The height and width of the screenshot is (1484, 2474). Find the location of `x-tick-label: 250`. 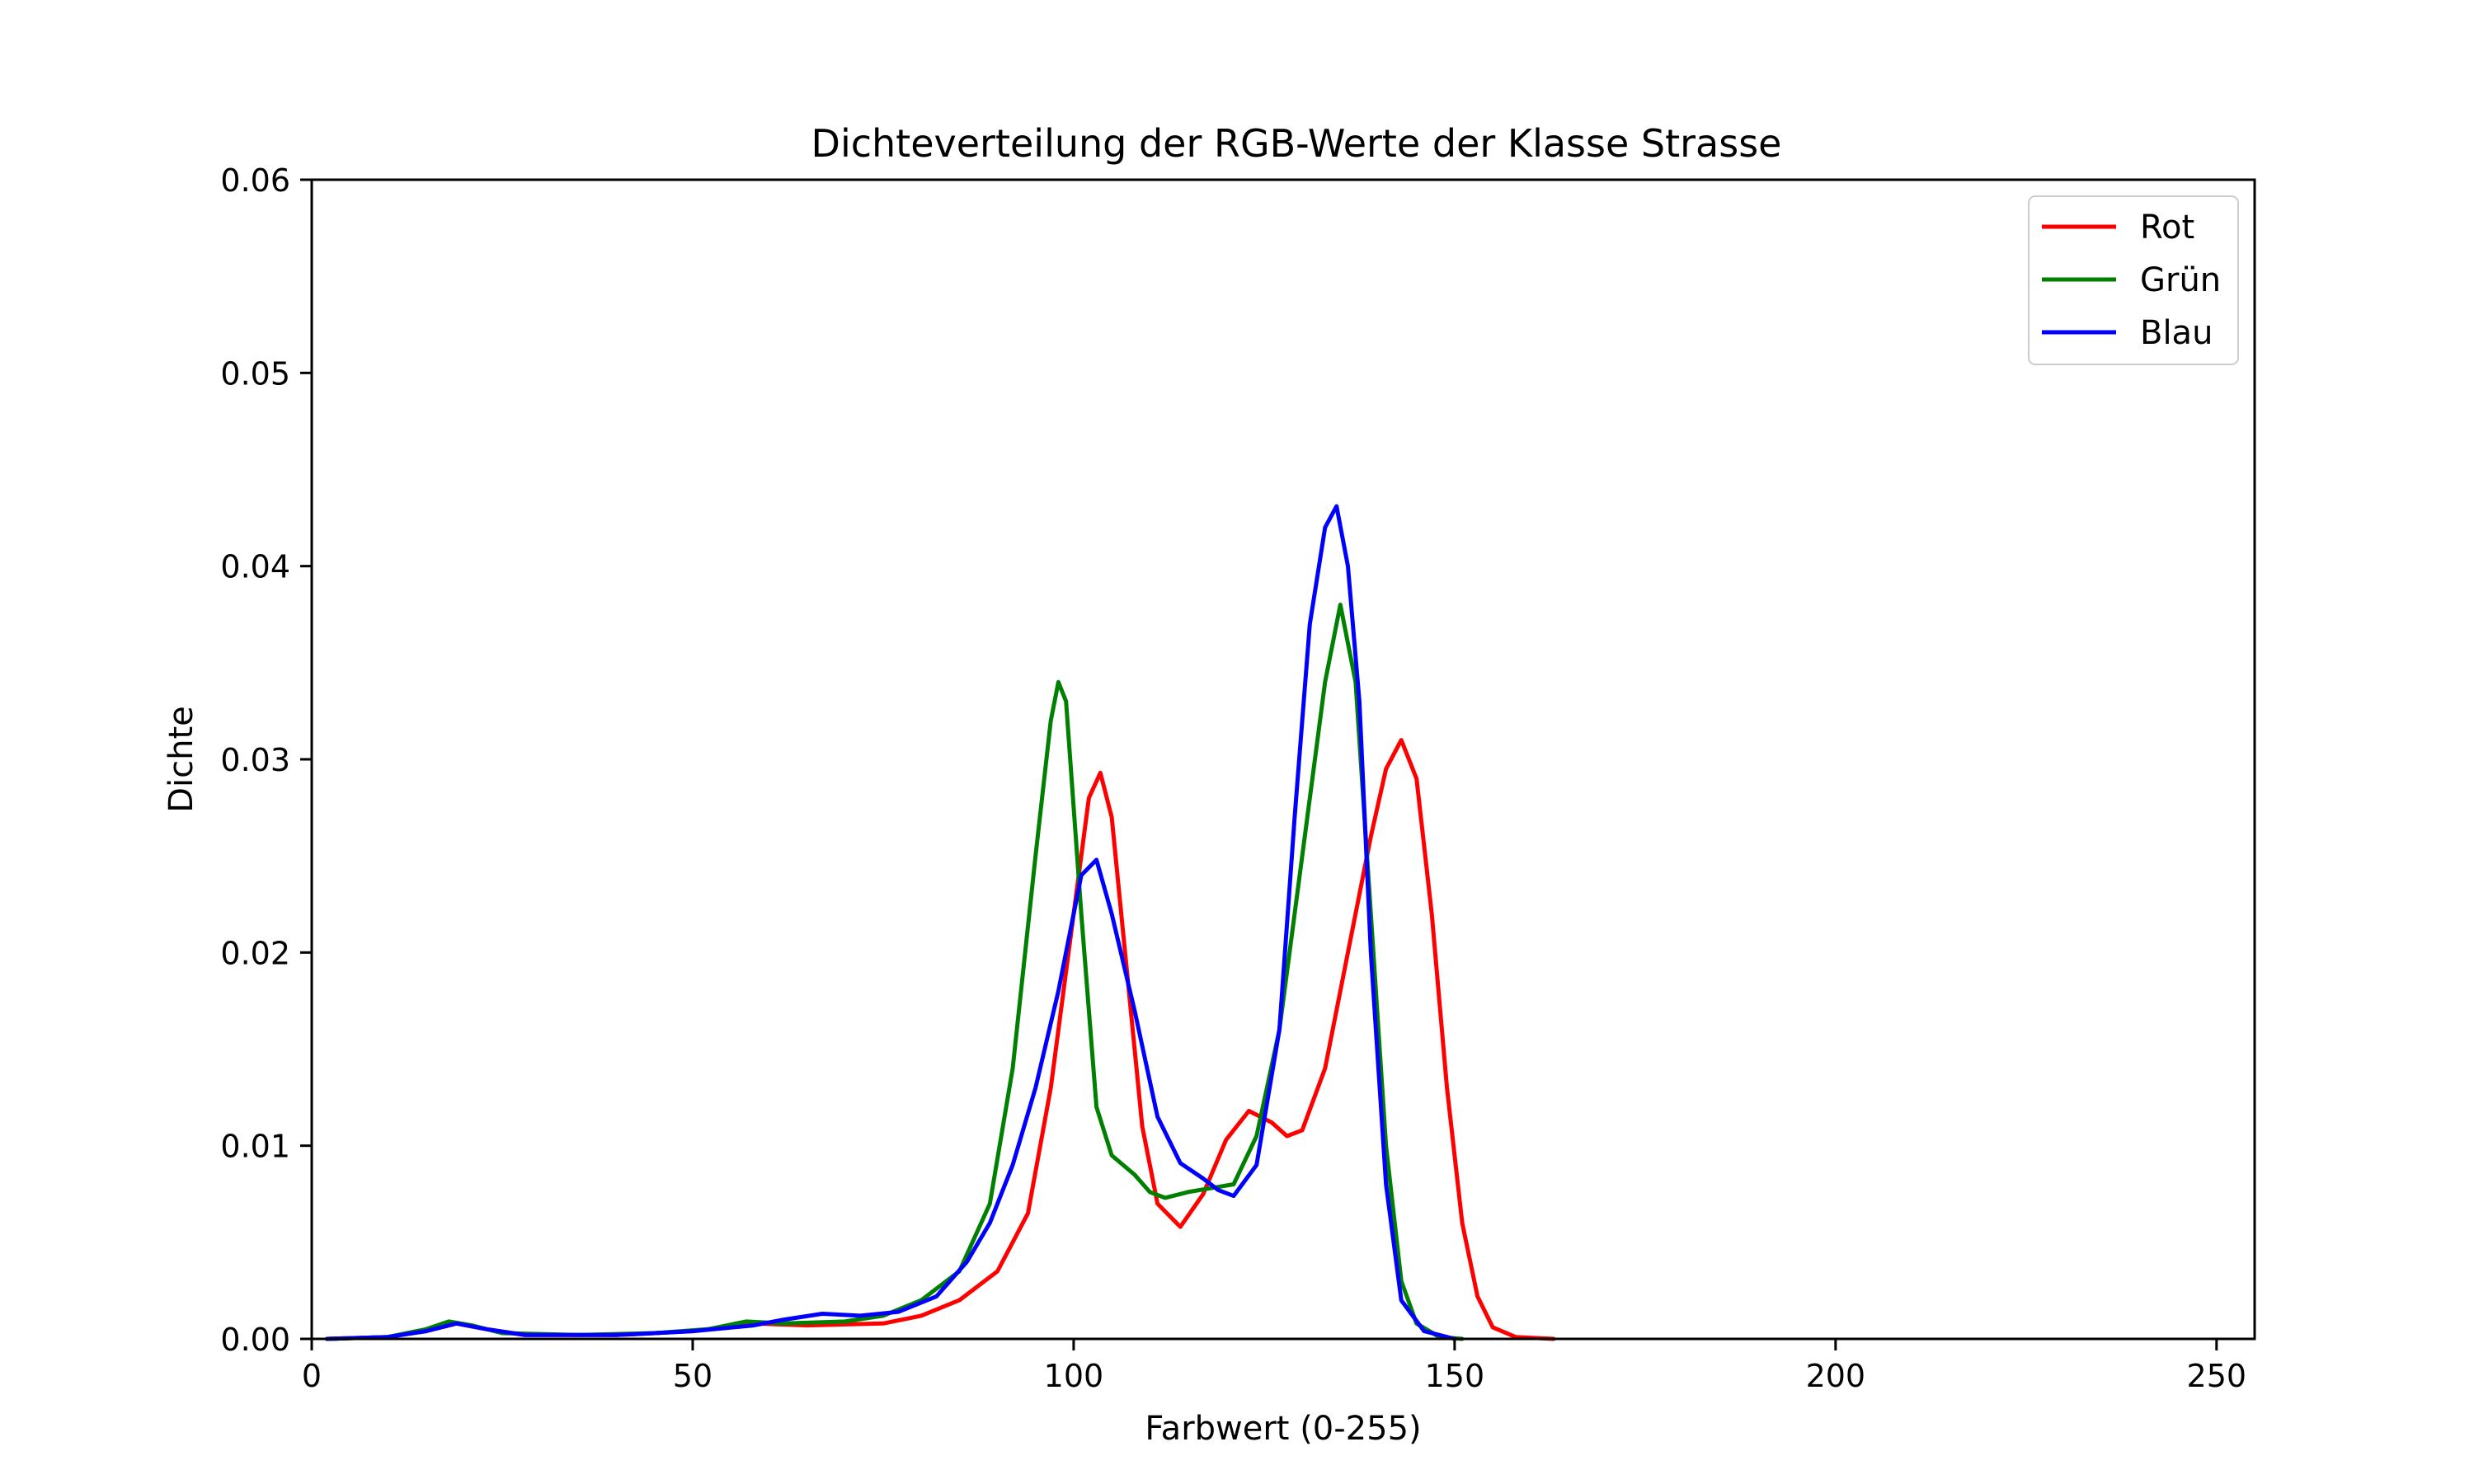

x-tick-label: 250 is located at coordinates (2217, 1376).